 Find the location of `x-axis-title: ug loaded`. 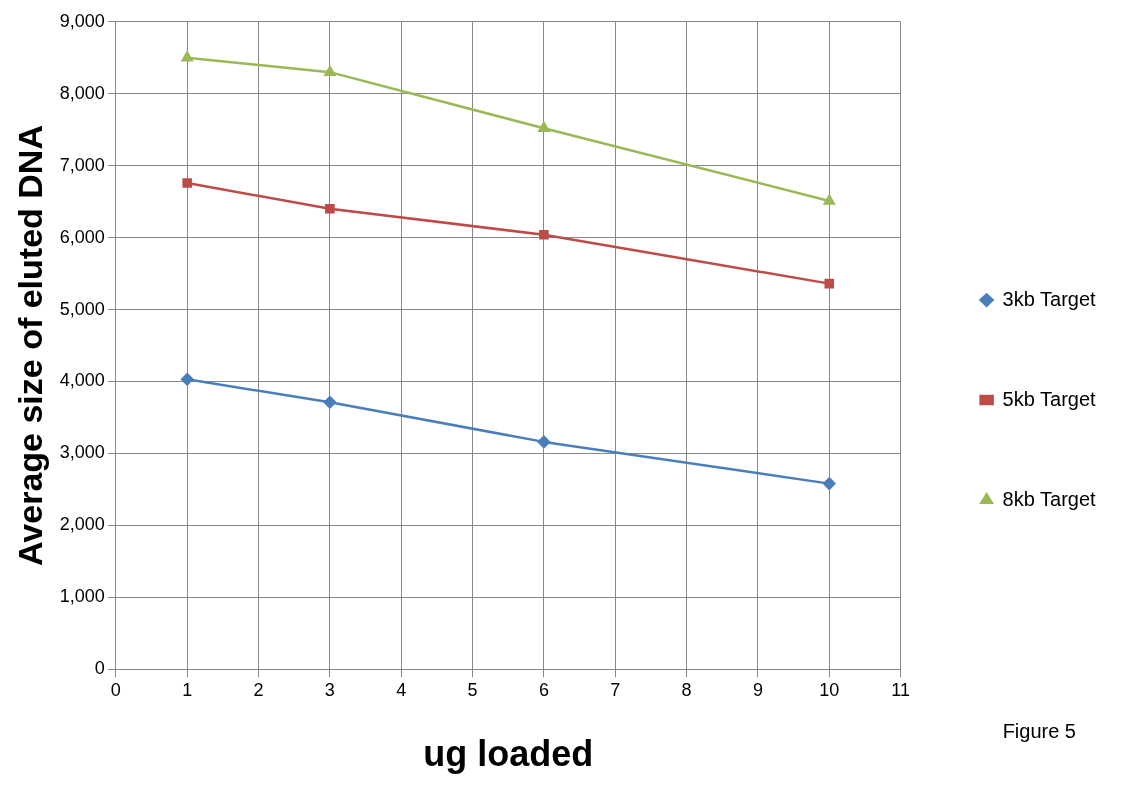

x-axis-title: ug loaded is located at coordinates (508, 754).